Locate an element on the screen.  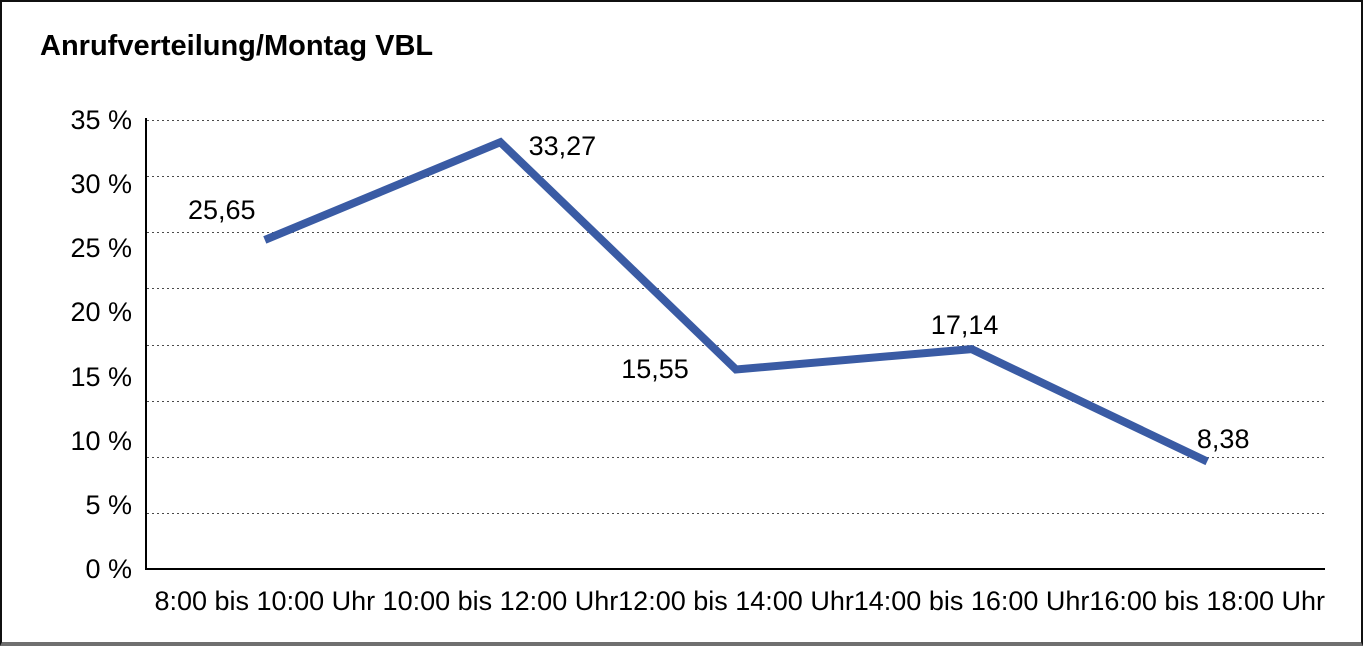
data-point-label: 25,65 is located at coordinates (222, 209).